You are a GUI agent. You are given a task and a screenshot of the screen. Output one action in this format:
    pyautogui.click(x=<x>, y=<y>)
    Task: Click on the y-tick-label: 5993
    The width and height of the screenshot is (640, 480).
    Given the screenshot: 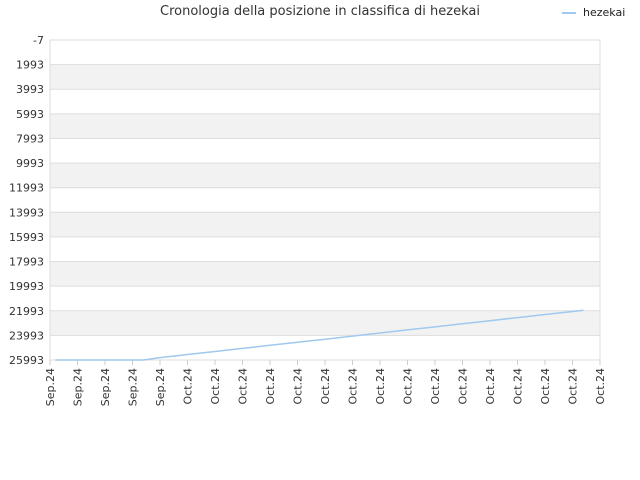 What is the action you would take?
    pyautogui.click(x=30, y=114)
    